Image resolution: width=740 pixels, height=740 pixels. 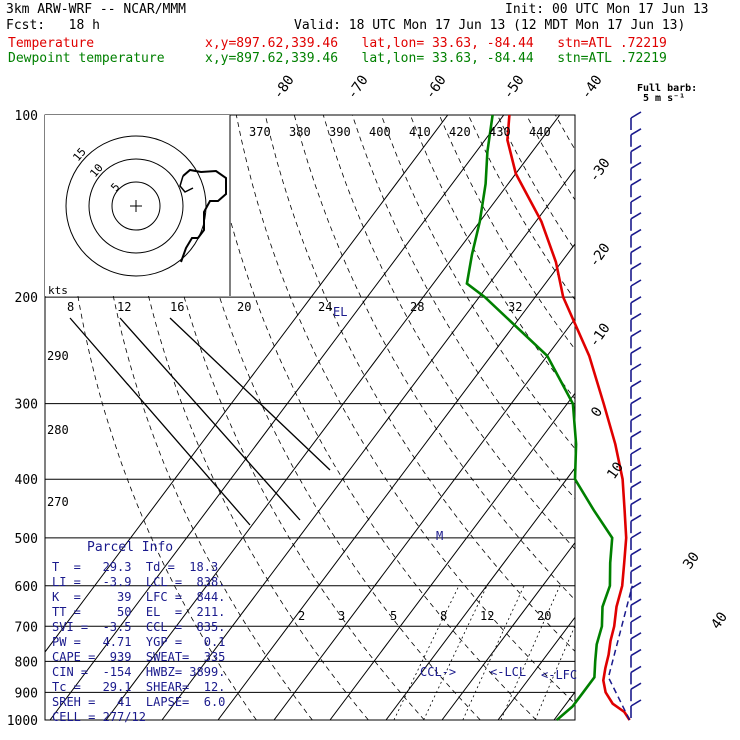 I want to click on lcl-label: <-LCL, so click(x=508, y=672).